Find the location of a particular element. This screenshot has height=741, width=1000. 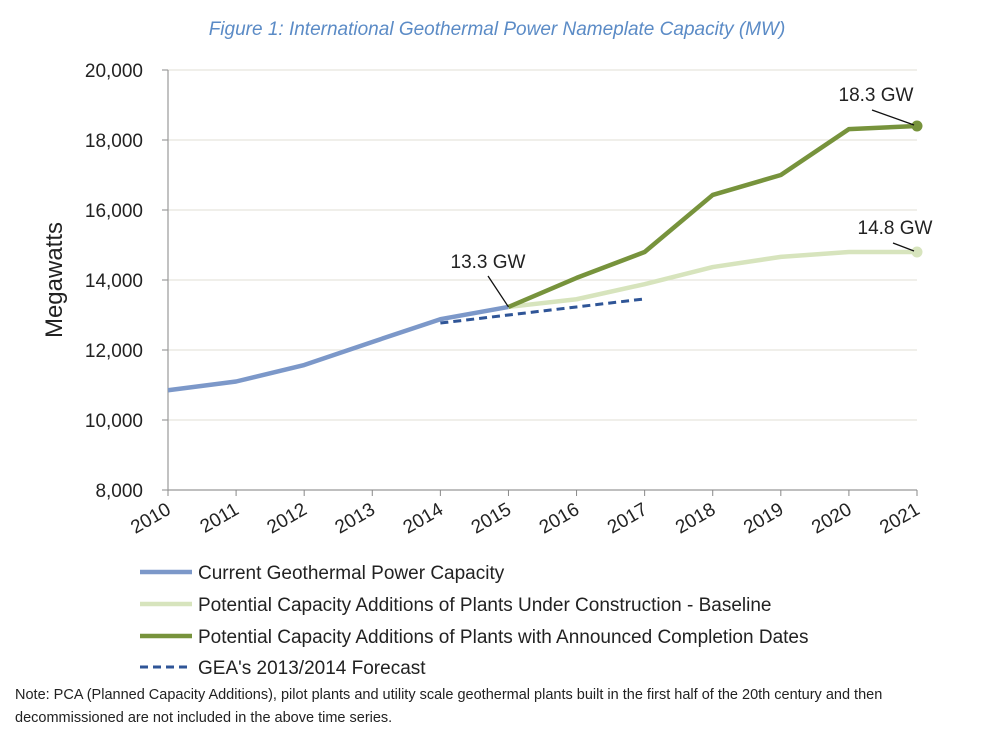

x-tick-label: 2014 is located at coordinates (423, 519).